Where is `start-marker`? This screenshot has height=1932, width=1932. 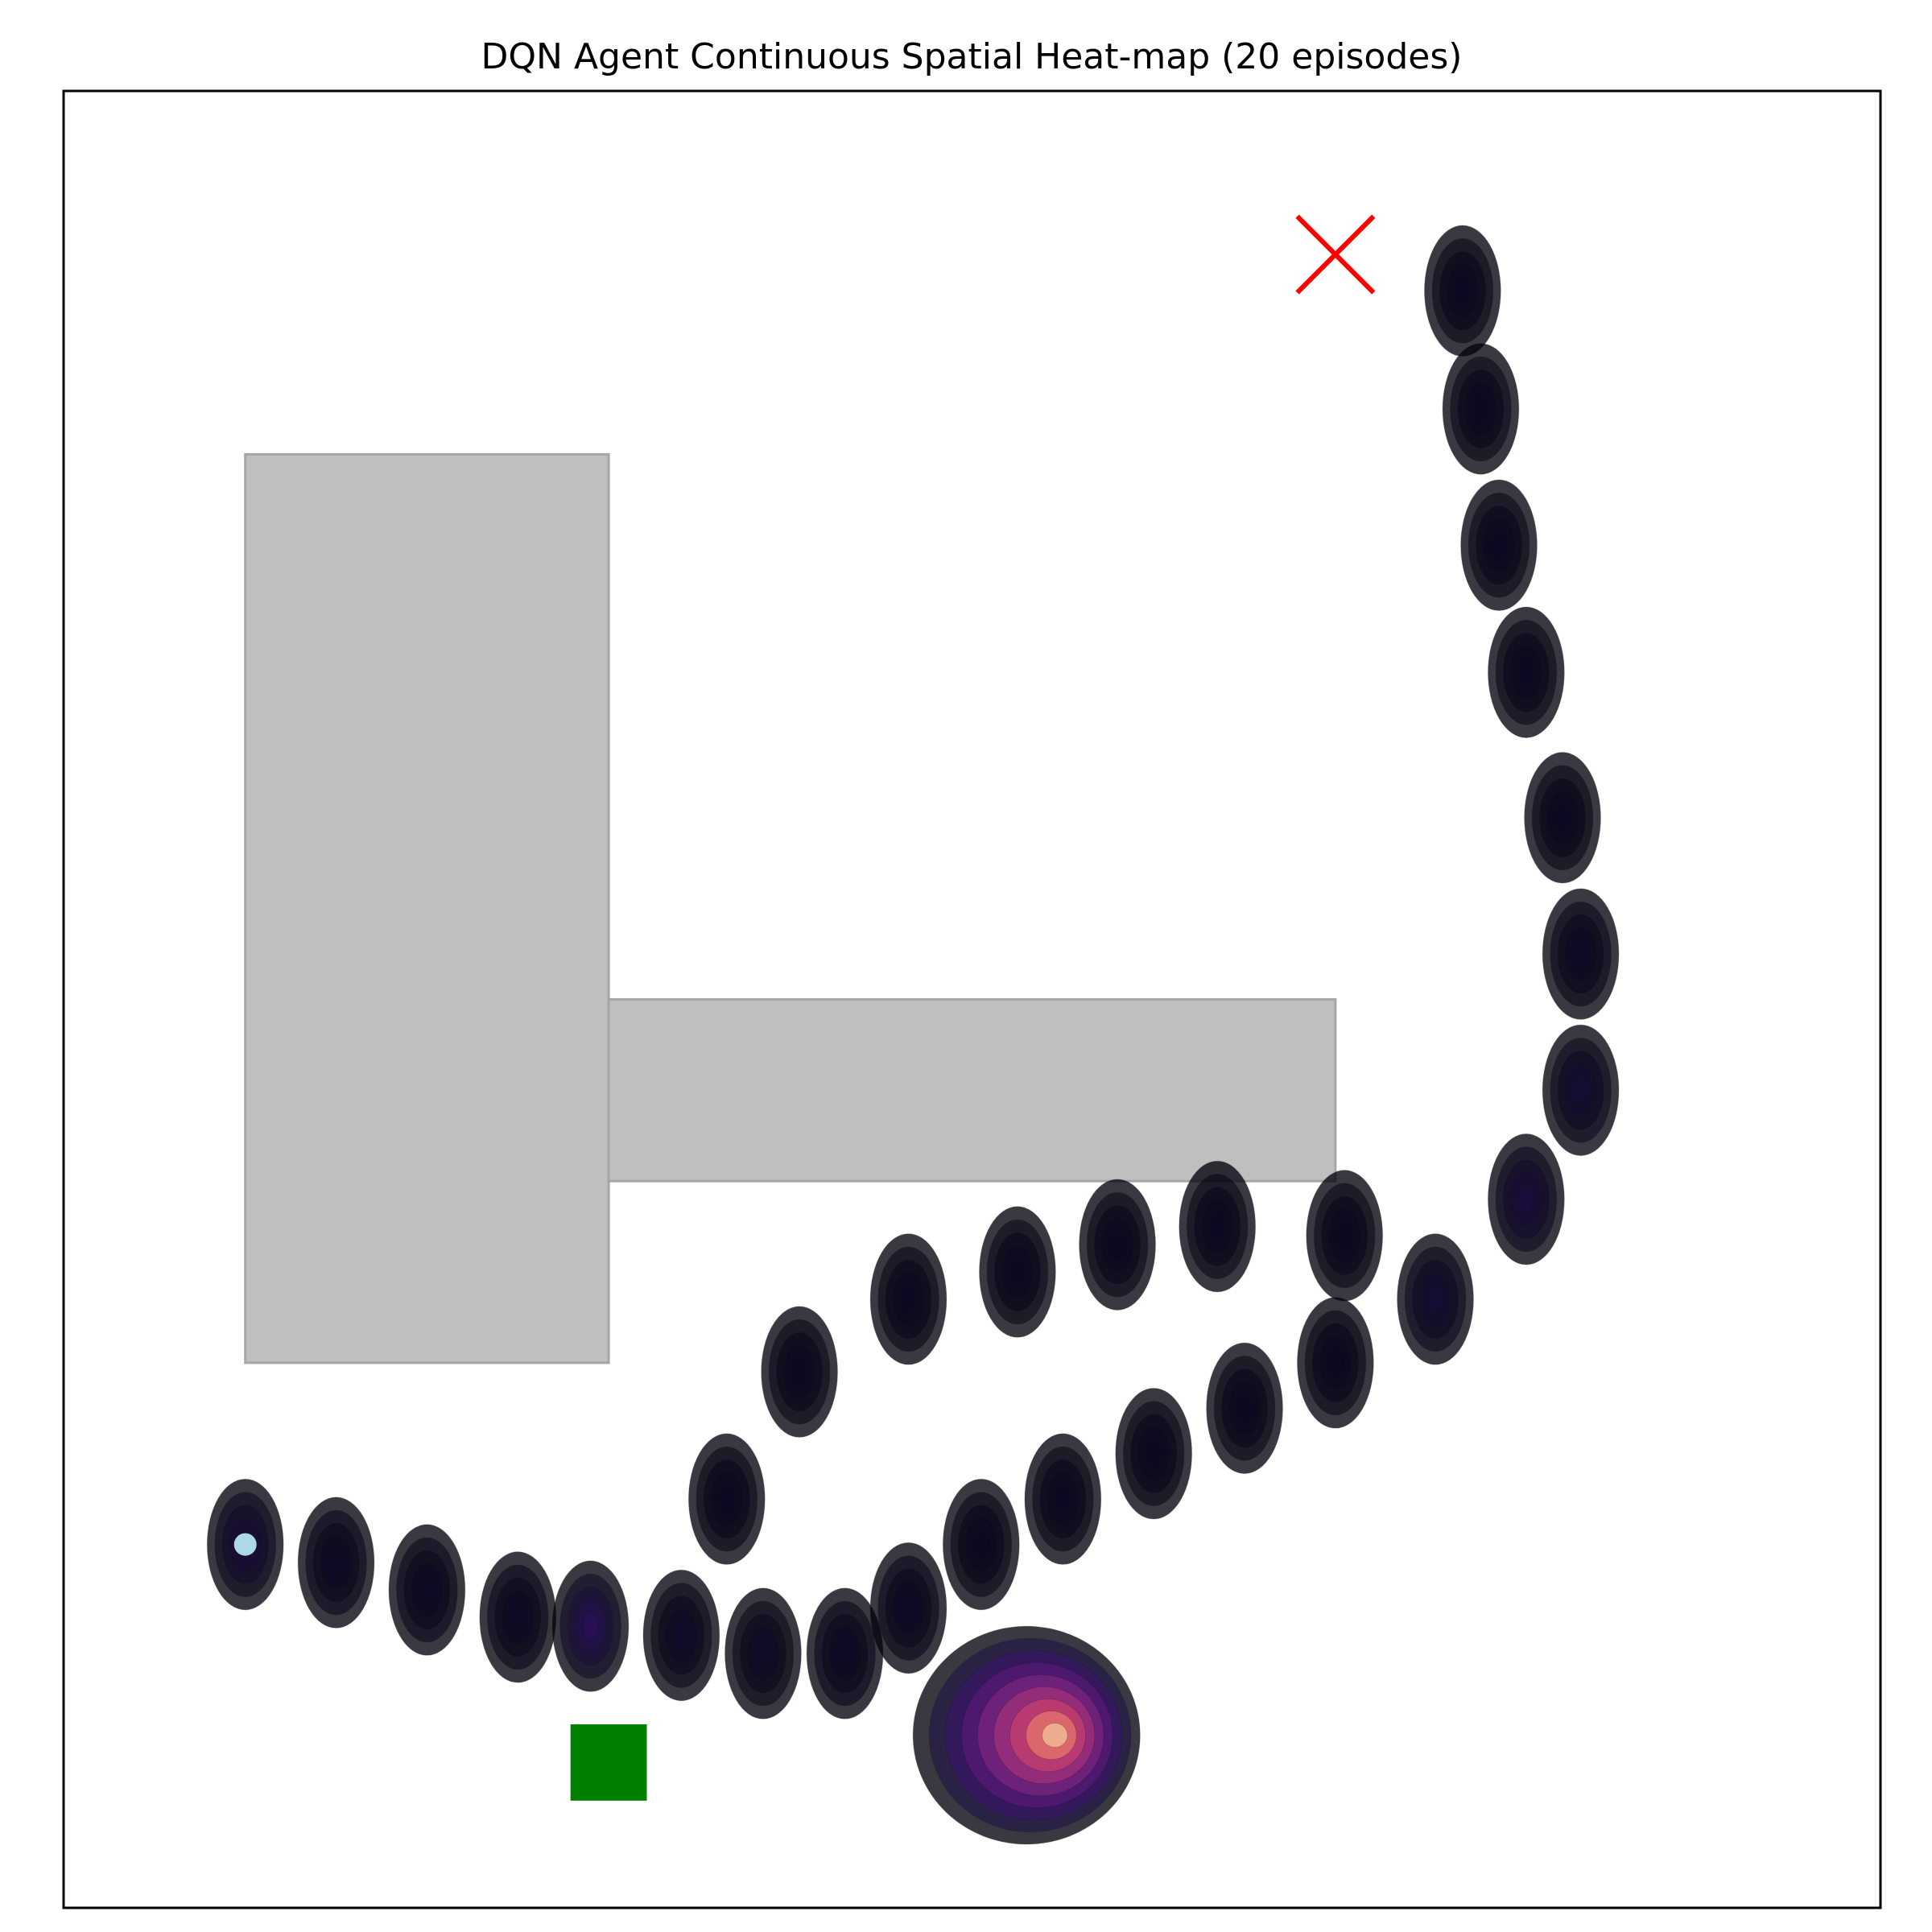
start-marker is located at coordinates (608, 1763).